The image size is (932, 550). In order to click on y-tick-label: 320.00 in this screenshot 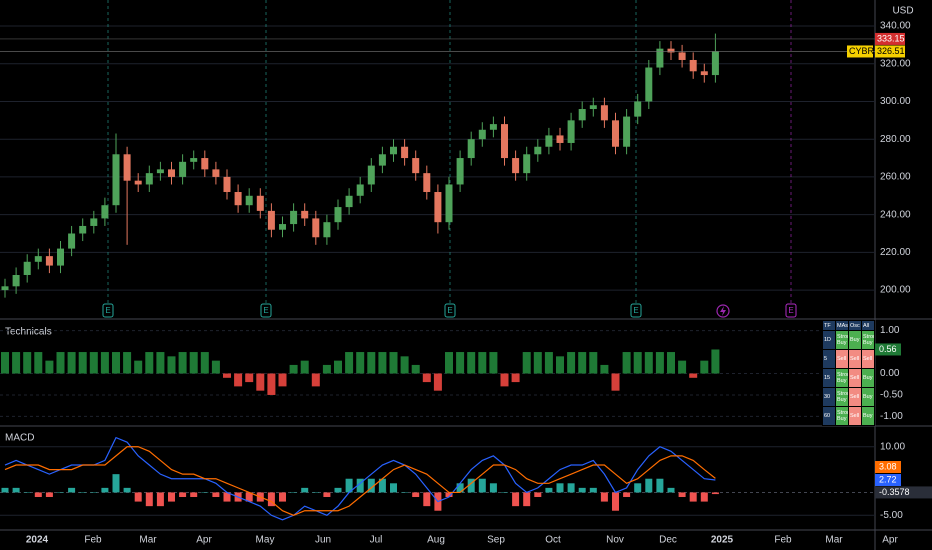, I will do `click(895, 63)`.